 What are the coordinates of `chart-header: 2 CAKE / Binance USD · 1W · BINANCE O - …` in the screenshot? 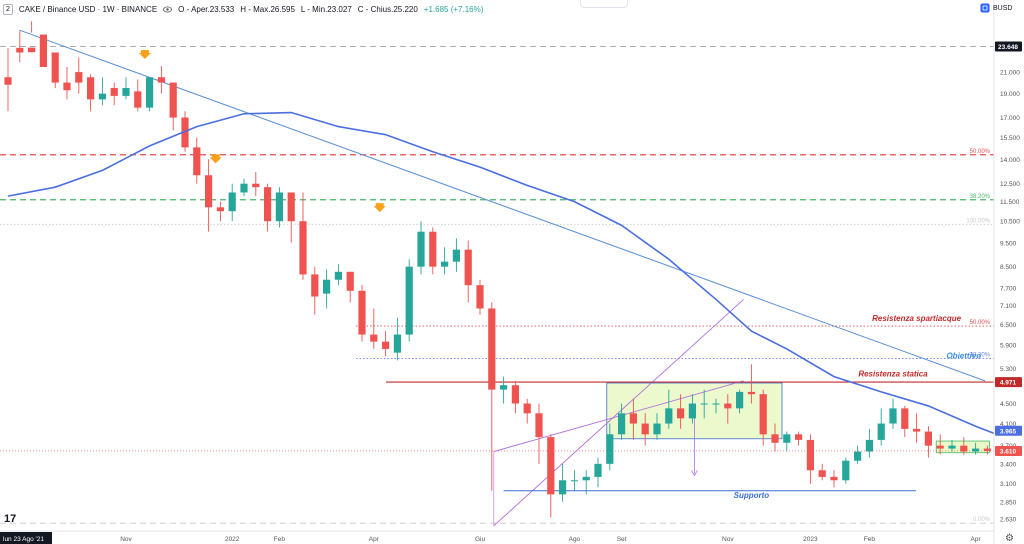 It's located at (496, 9).